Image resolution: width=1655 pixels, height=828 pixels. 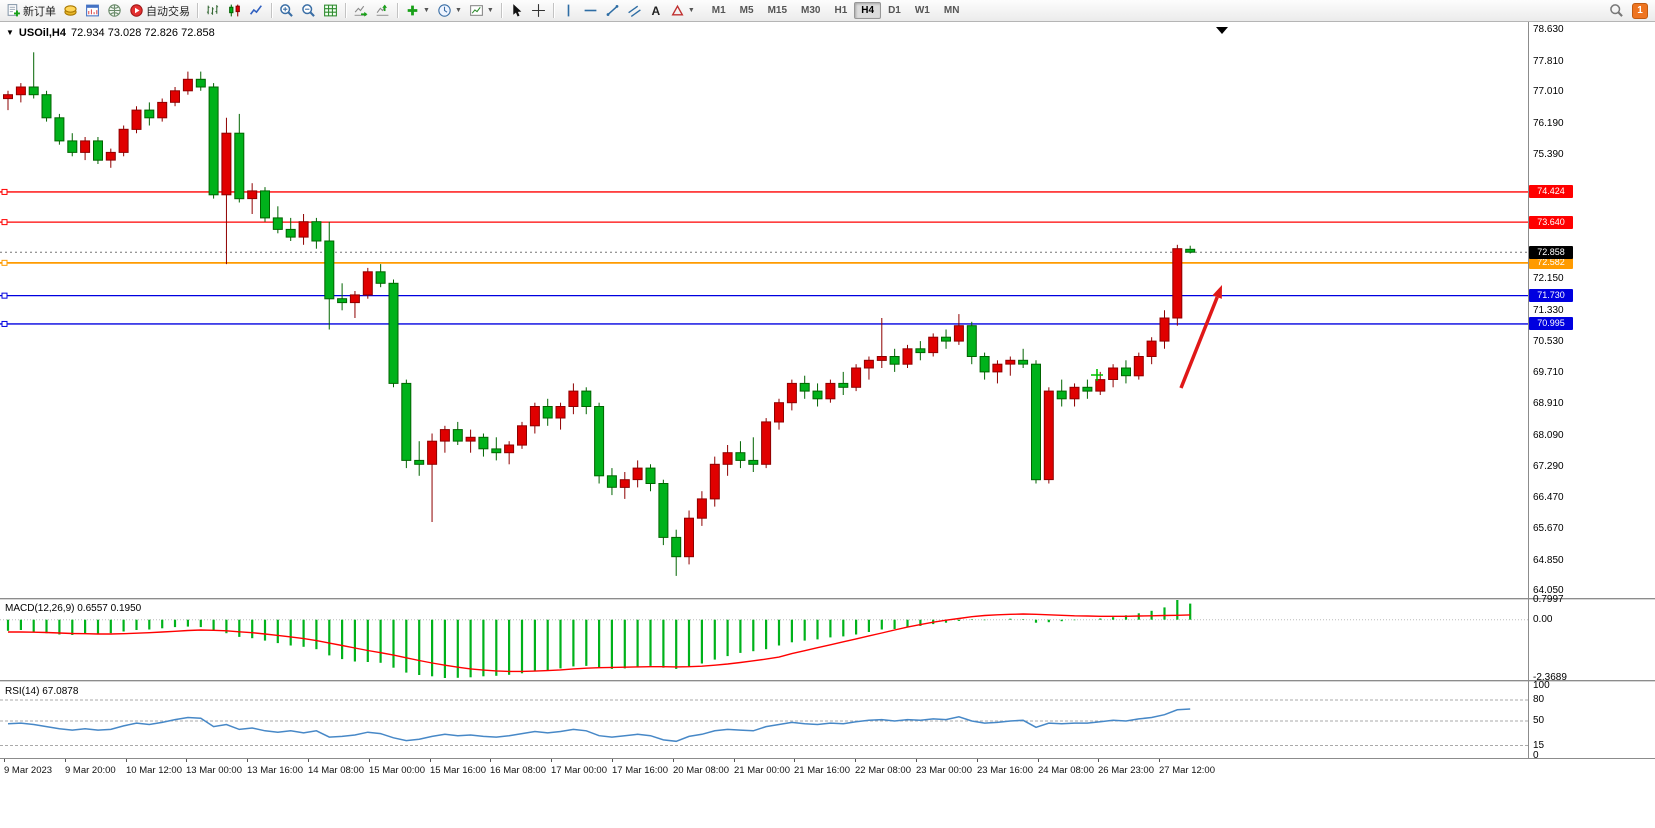 What do you see at coordinates (518, 770) in the screenshot?
I see `time-axis-label: 16 Mar 08:00` at bounding box center [518, 770].